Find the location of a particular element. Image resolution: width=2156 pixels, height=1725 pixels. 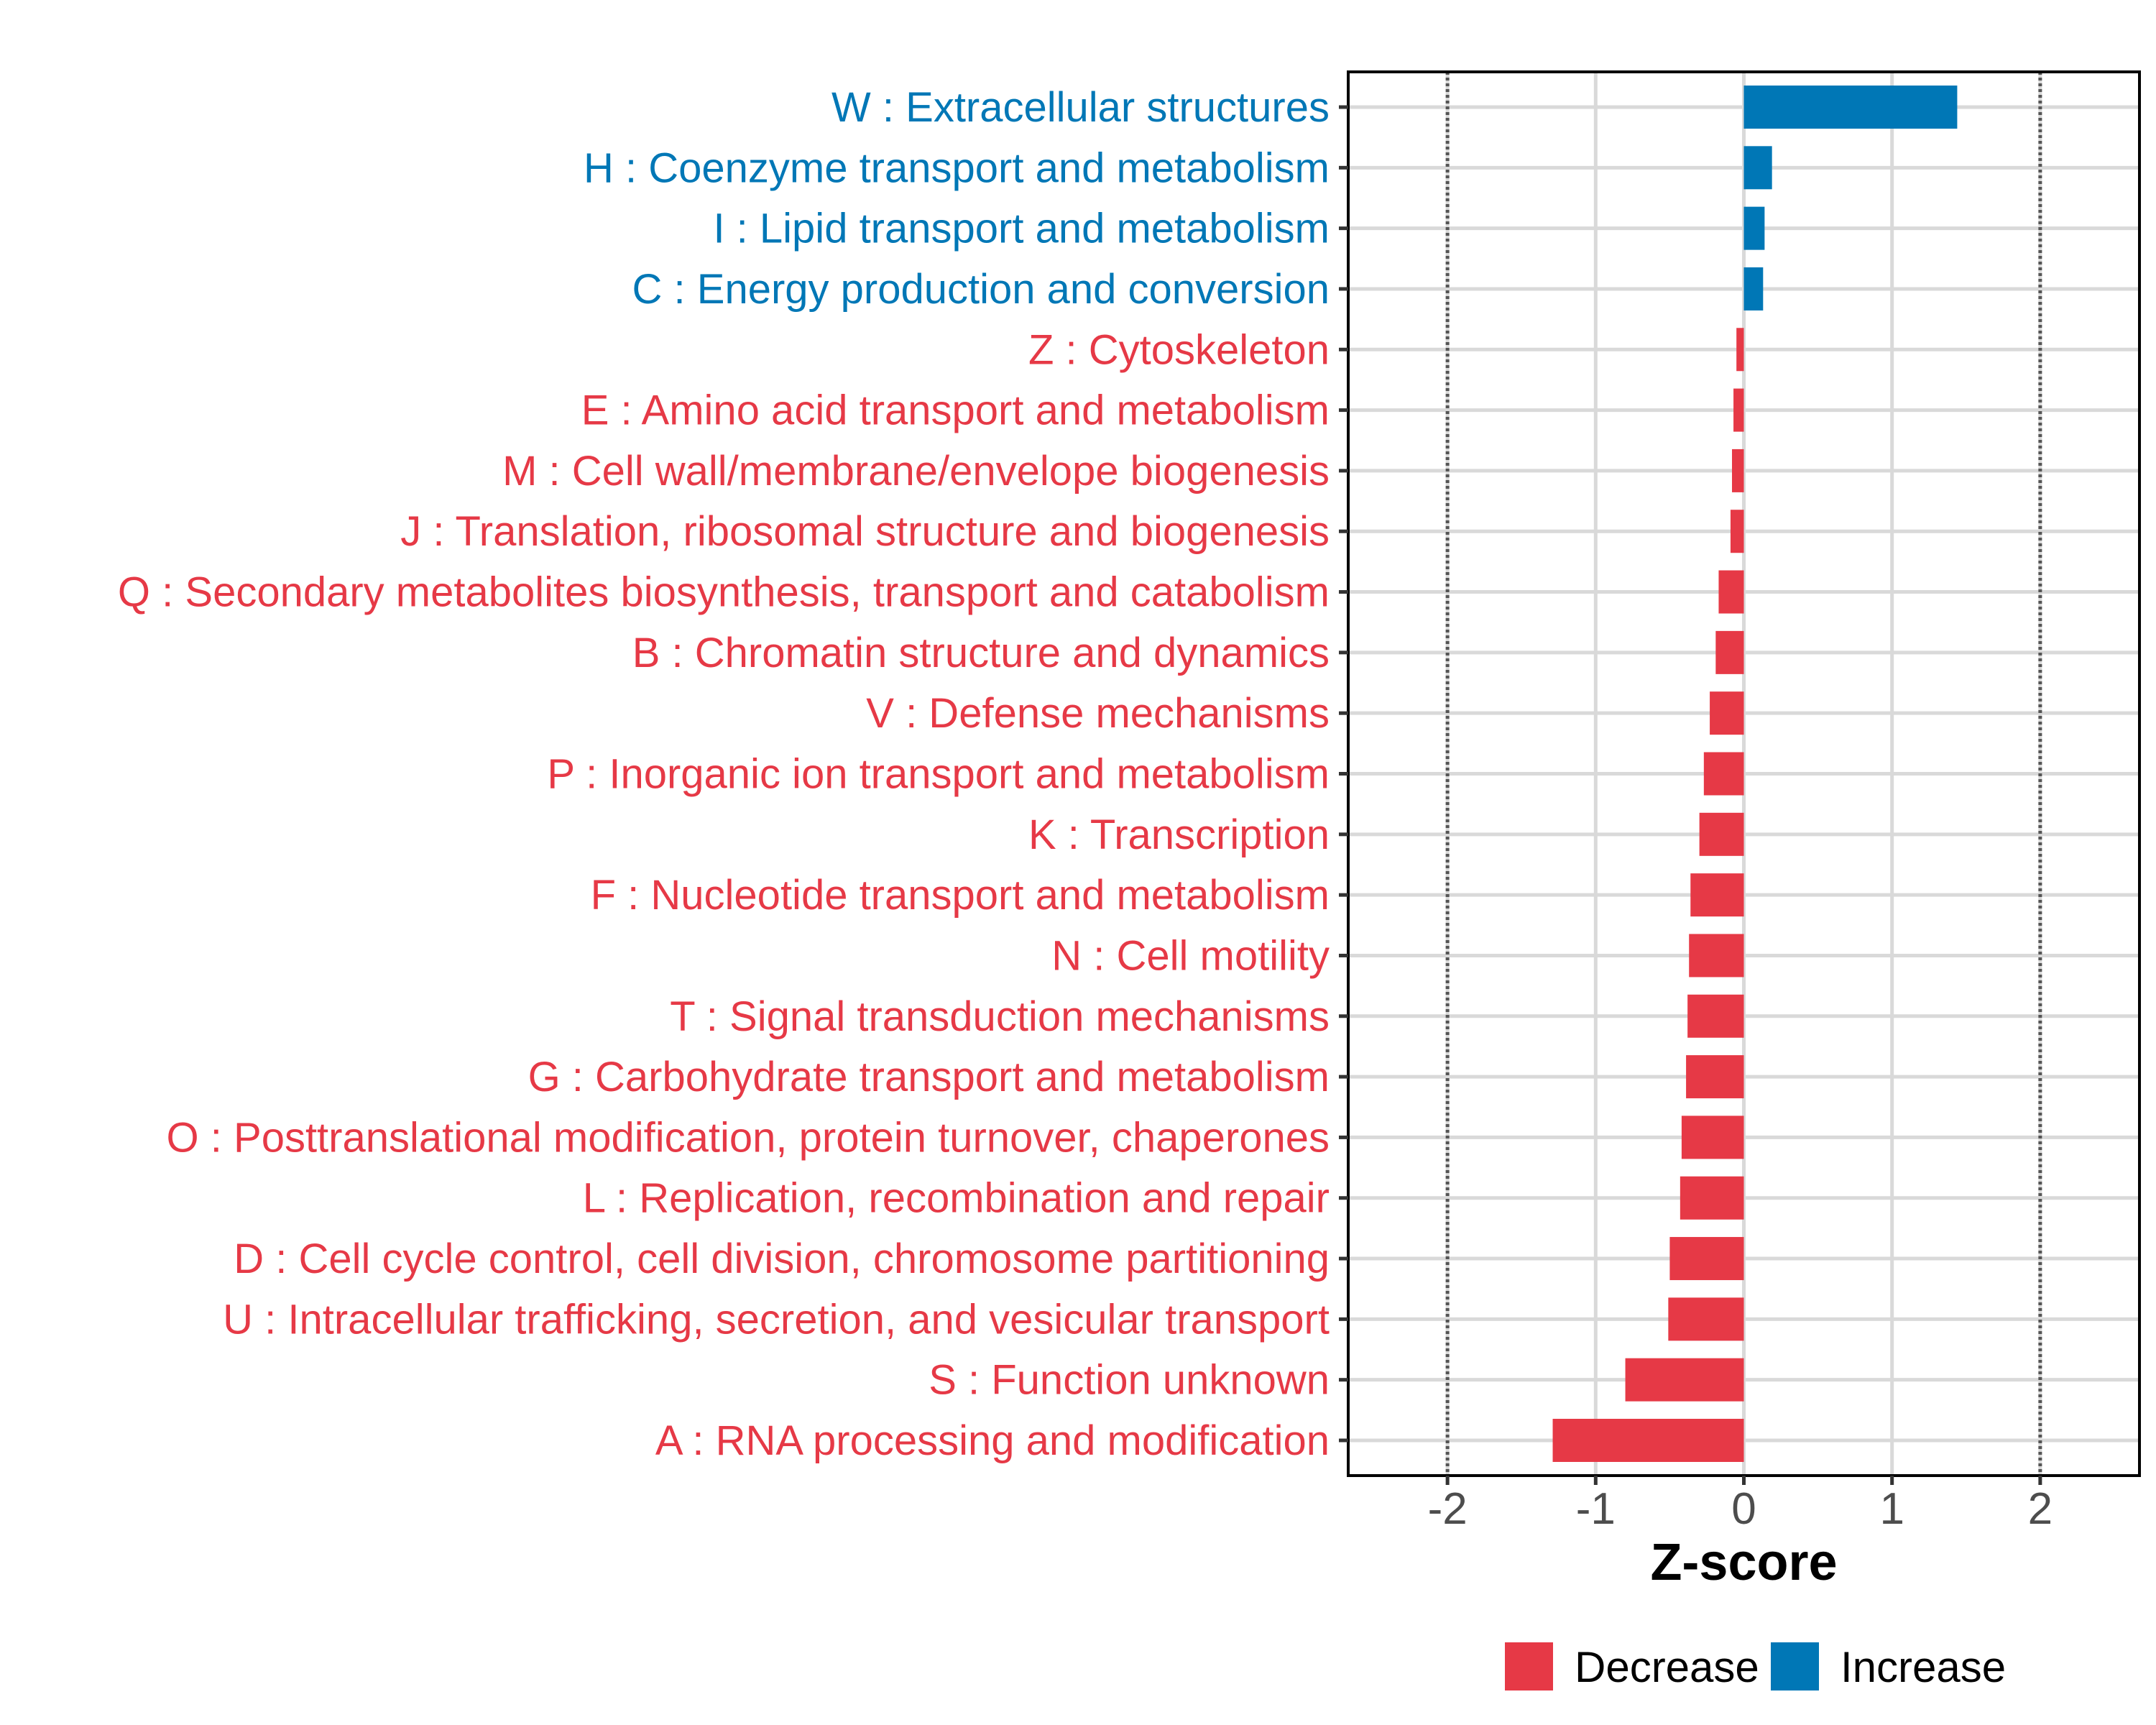

legend: Decrease Increase is located at coordinates (1756, 1666).